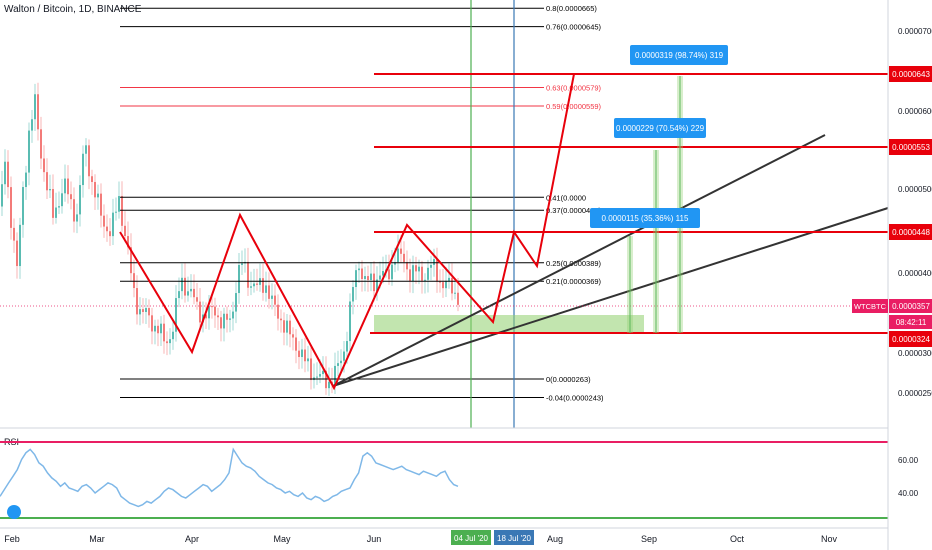  Describe the element at coordinates (571, 8) in the screenshot. I see `fib-label: 0.8(0.0000665)` at that location.